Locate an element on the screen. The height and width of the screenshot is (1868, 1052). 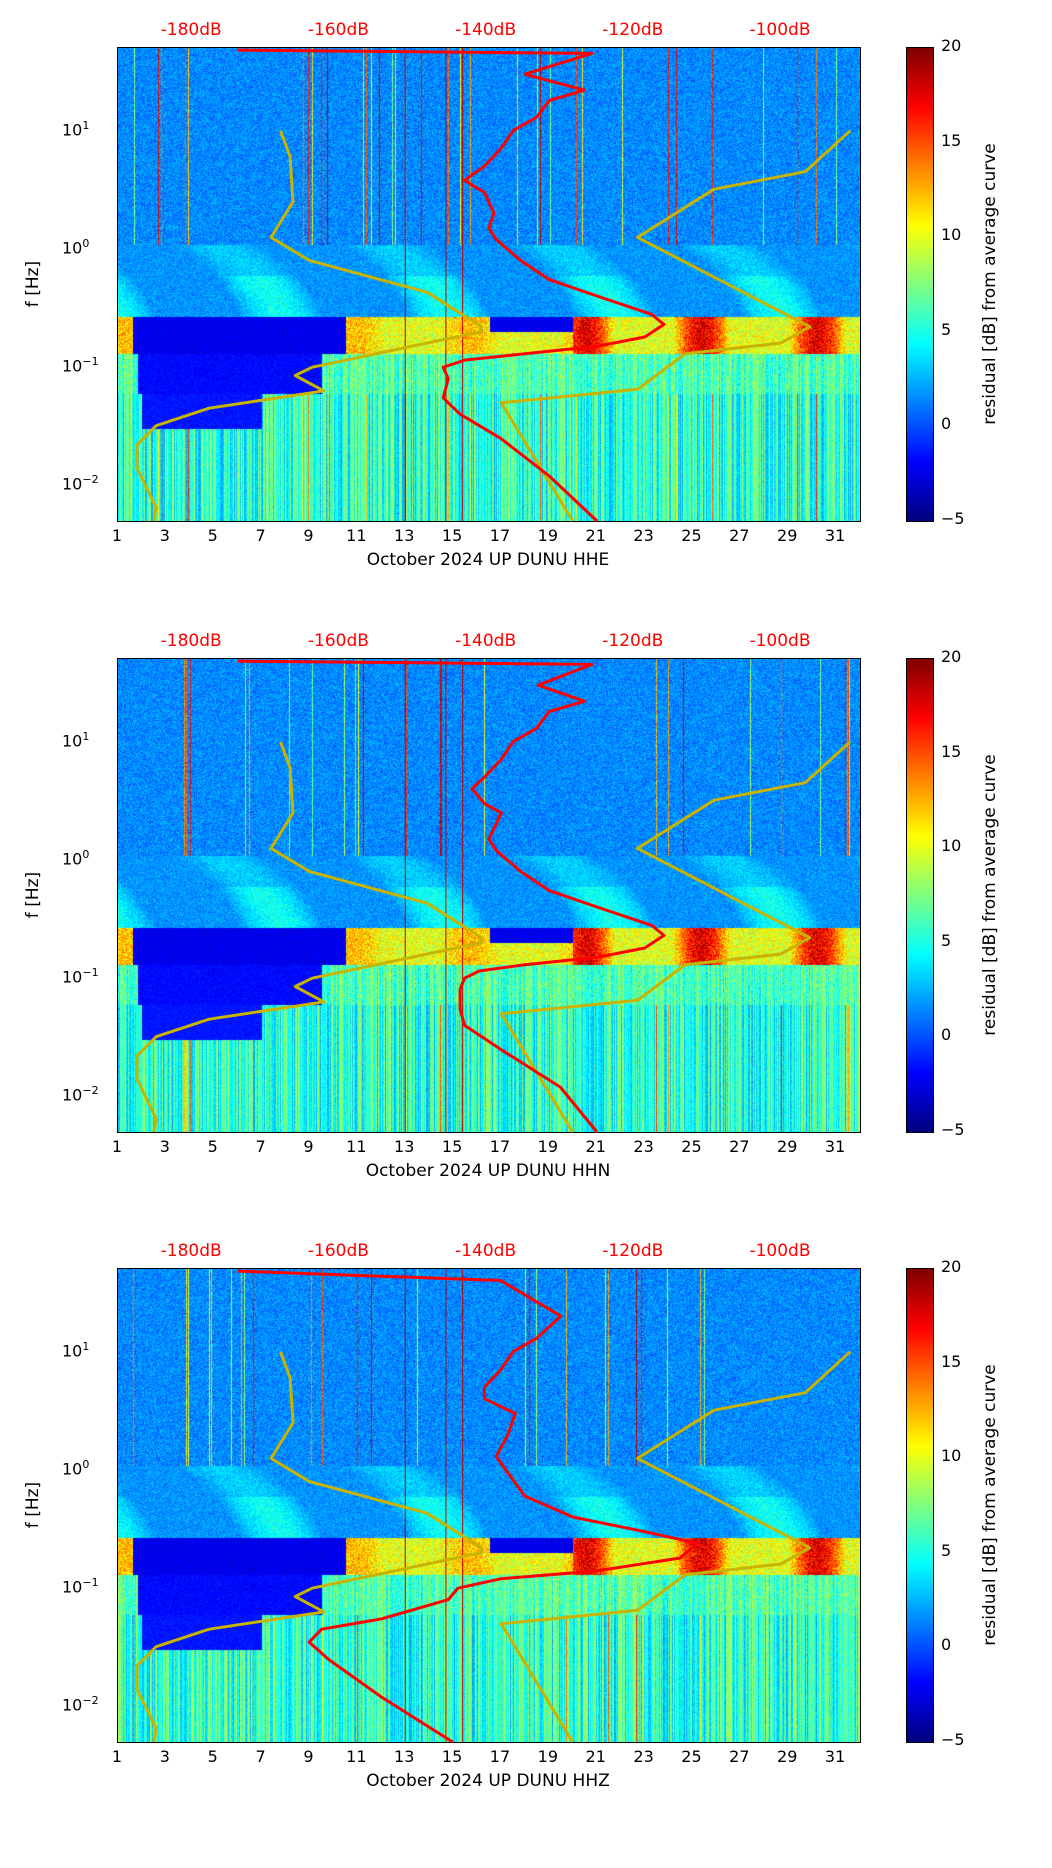
x-tick-label: 1 is located at coordinates (117, 1146).